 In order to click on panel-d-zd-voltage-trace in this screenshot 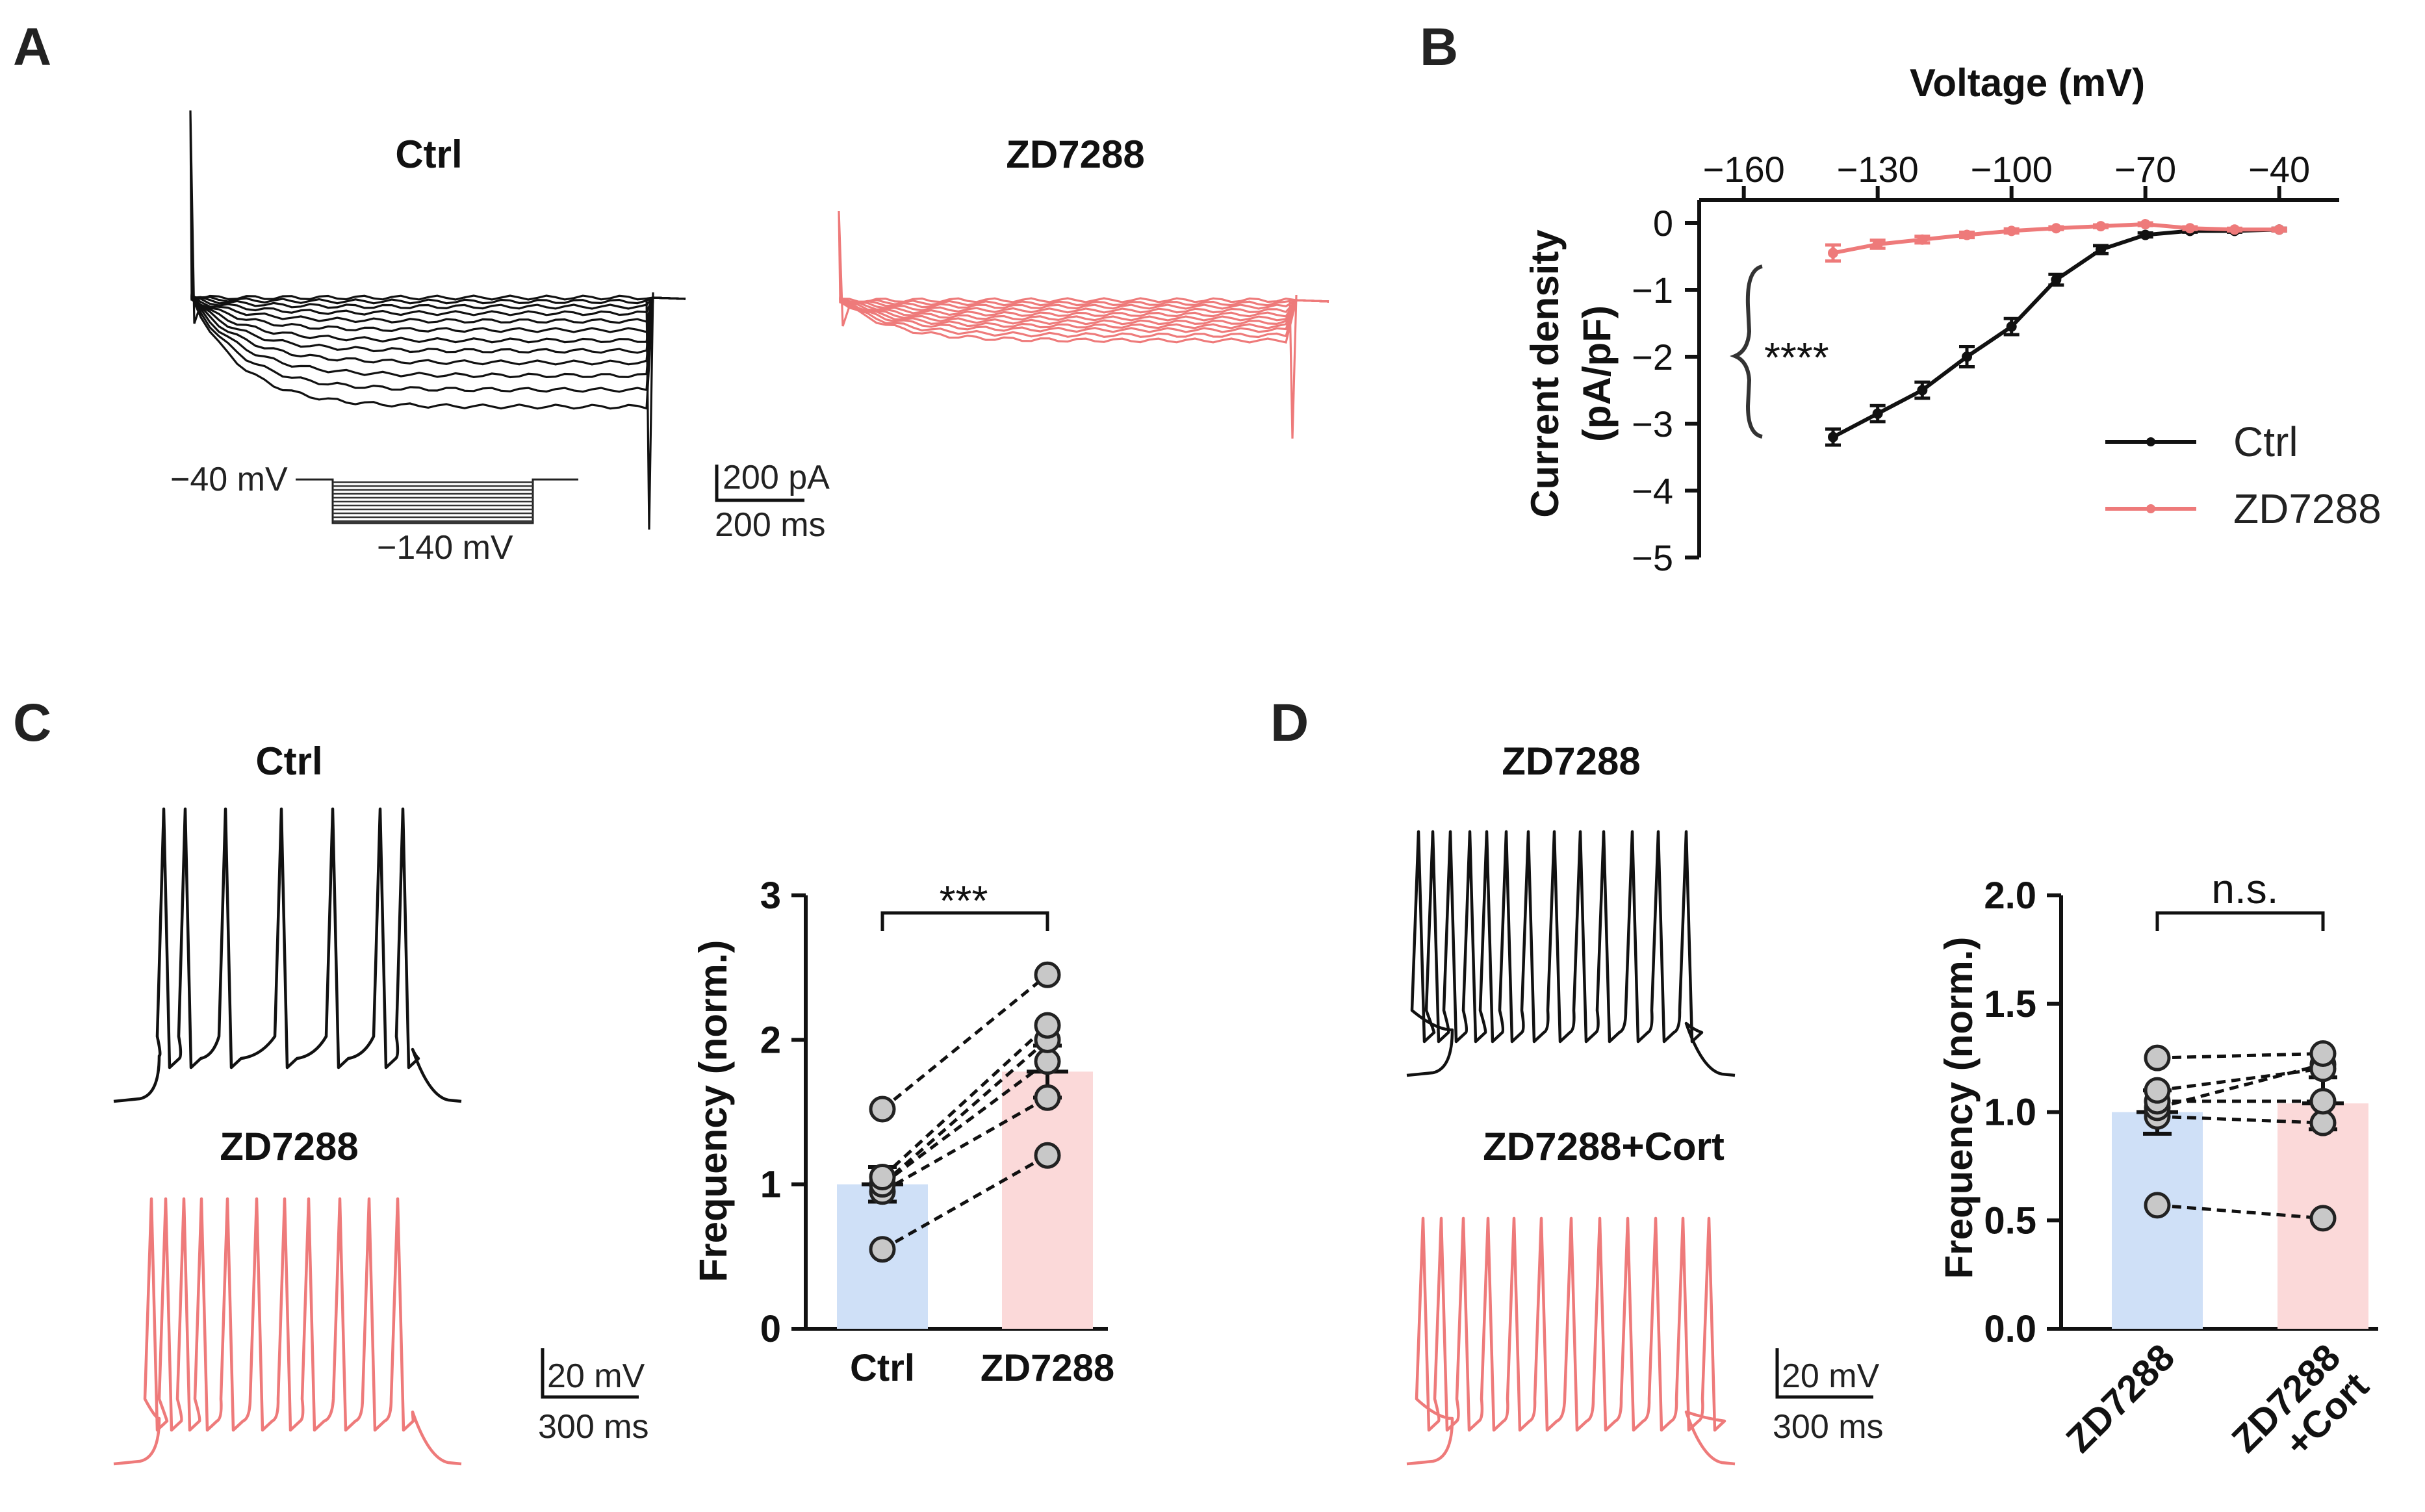, I will do `click(1571, 953)`.